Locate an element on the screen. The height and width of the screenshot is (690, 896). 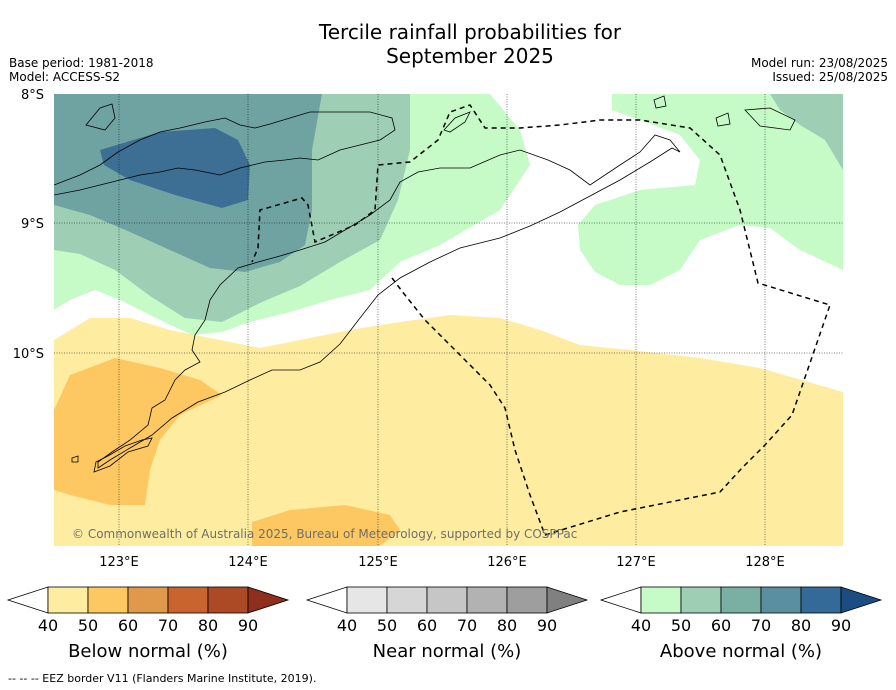
lat-label-10s: 10°S is located at coordinates (28, 354).